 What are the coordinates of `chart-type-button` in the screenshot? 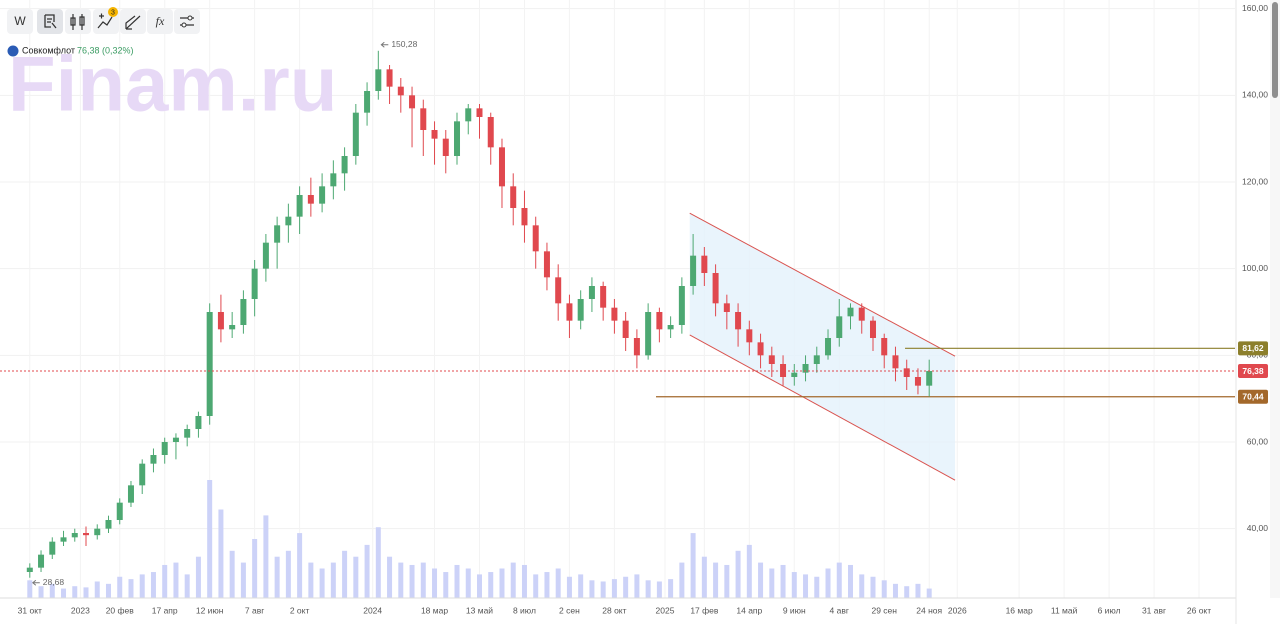 It's located at (78, 21).